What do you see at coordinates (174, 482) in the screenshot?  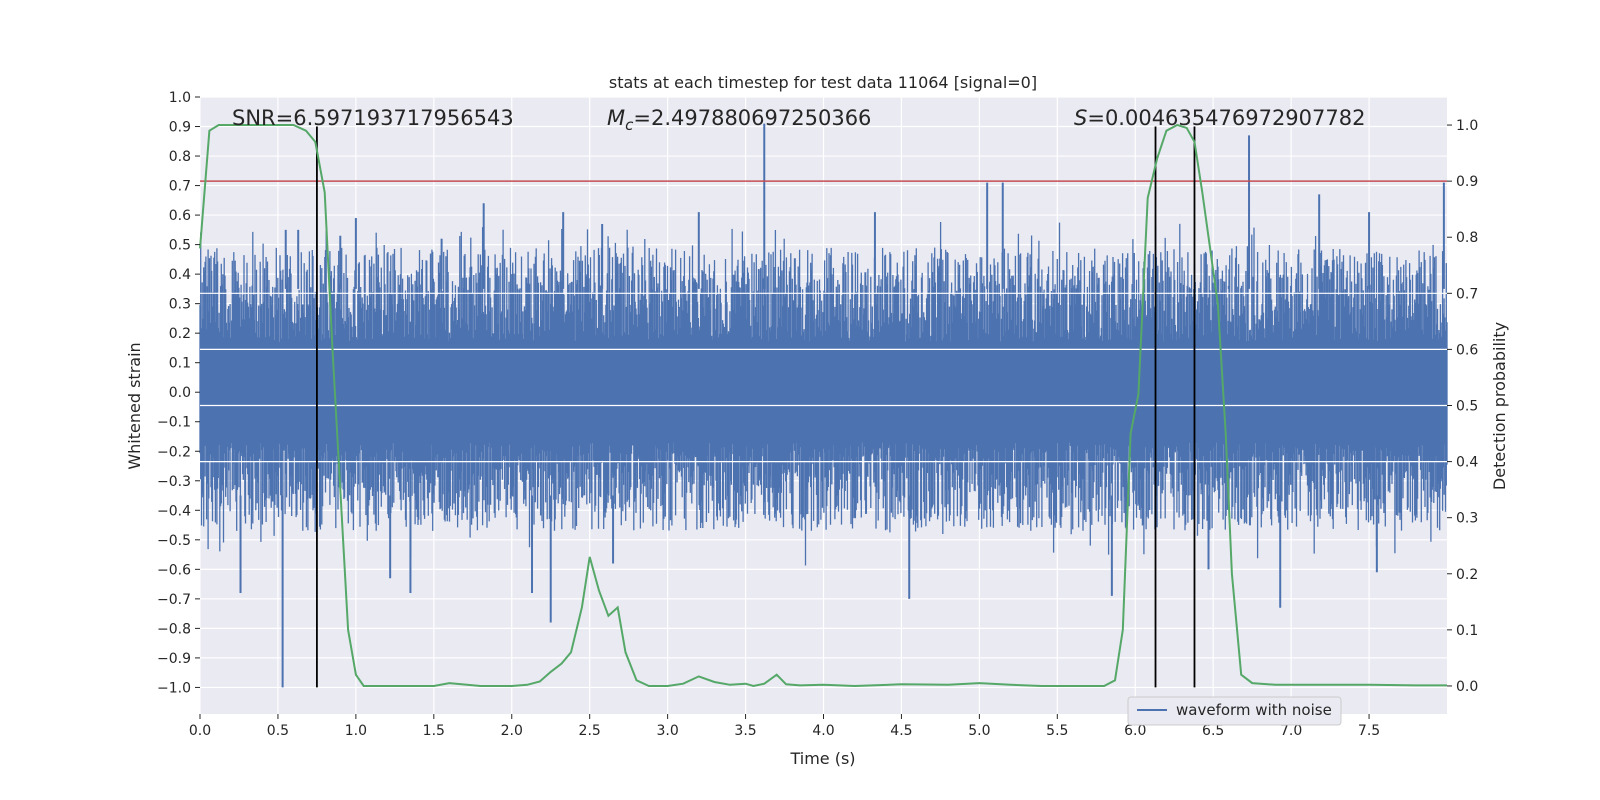 I see `y-left-tick-label: −0.3` at bounding box center [174, 482].